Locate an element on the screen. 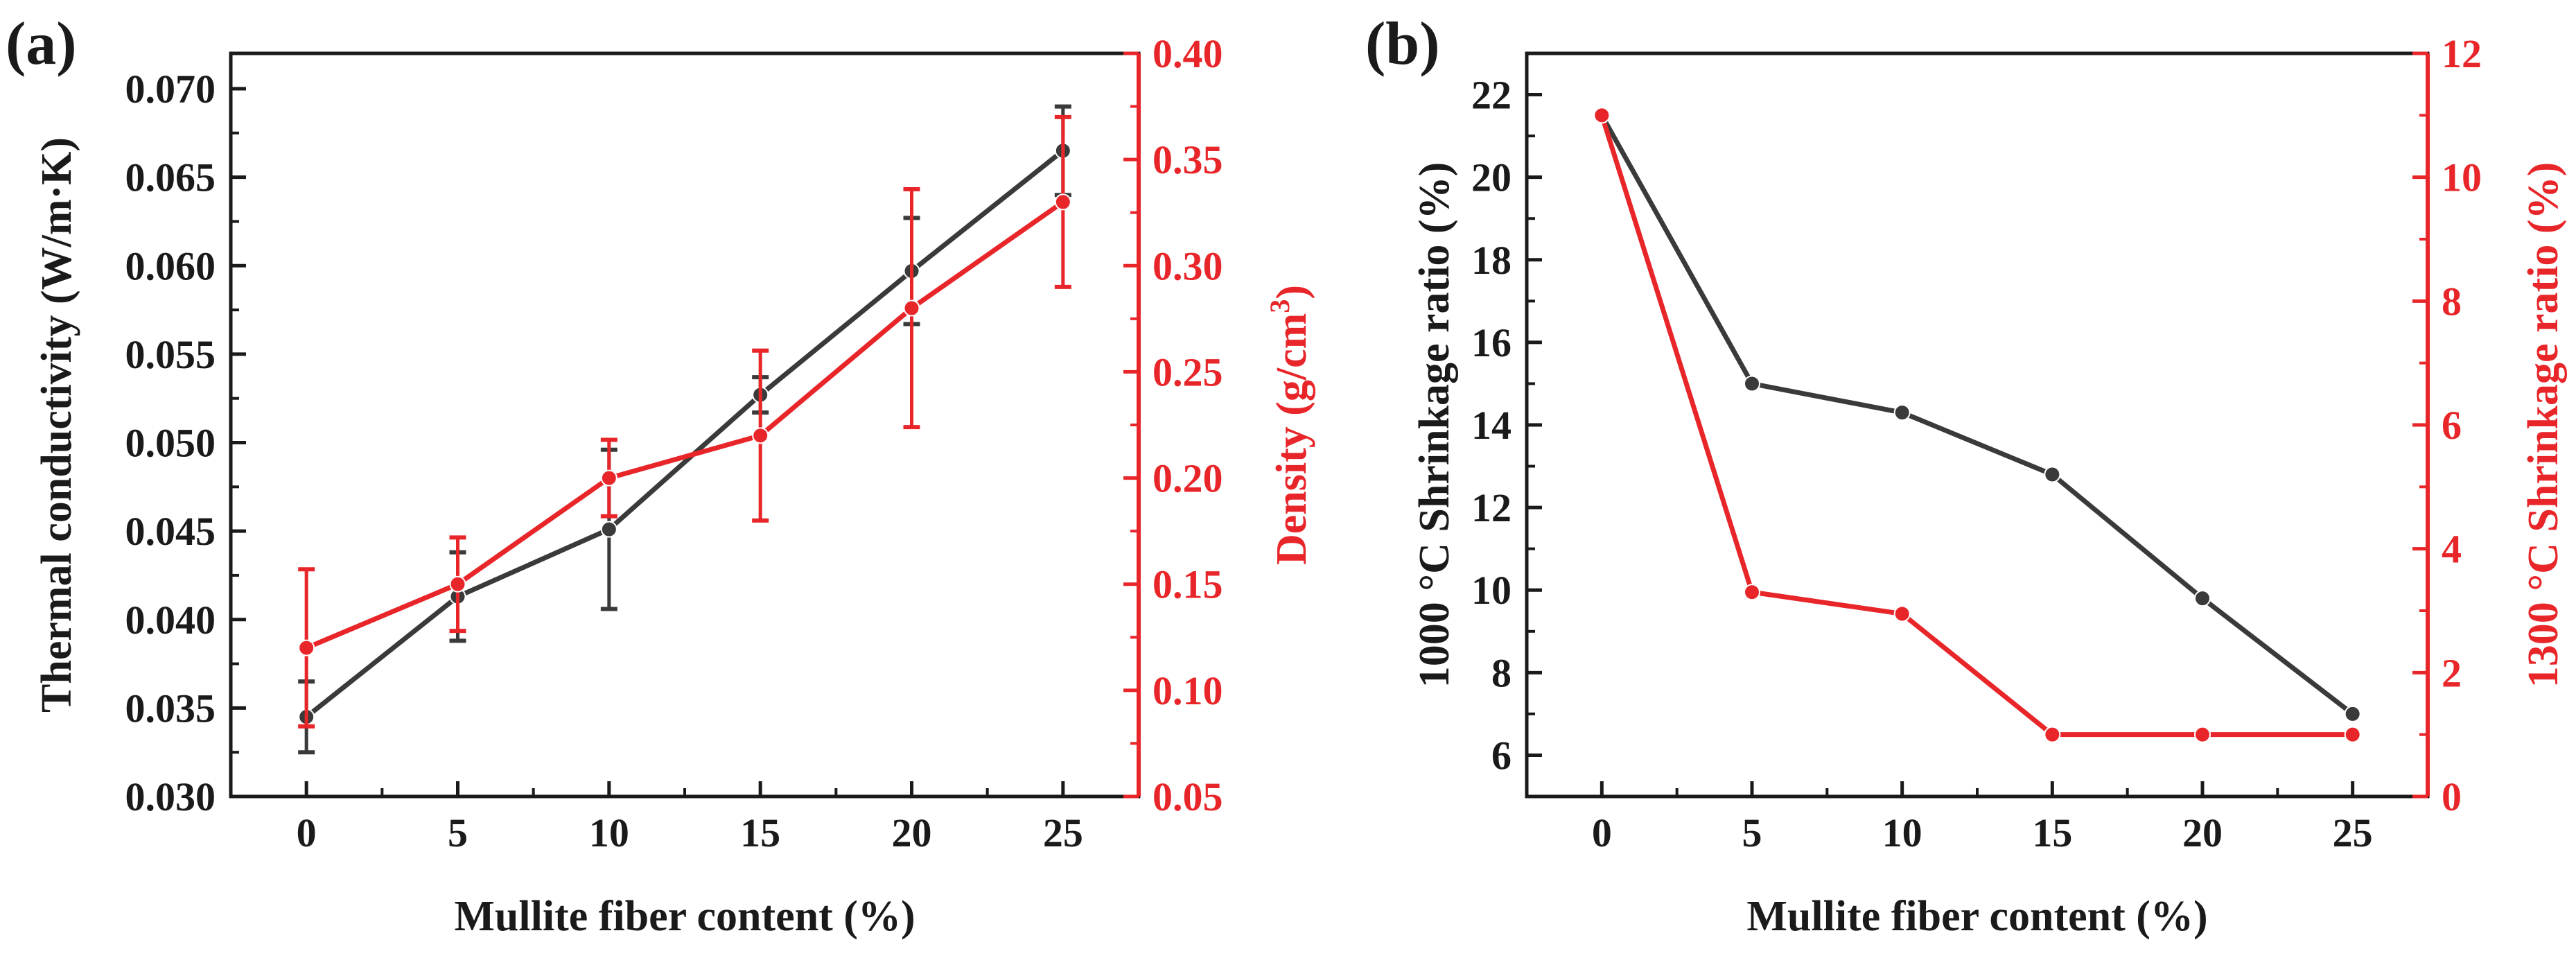 The image size is (2576, 958). panel-a-left-y-tick-label: 0.040 is located at coordinates (170, 620).